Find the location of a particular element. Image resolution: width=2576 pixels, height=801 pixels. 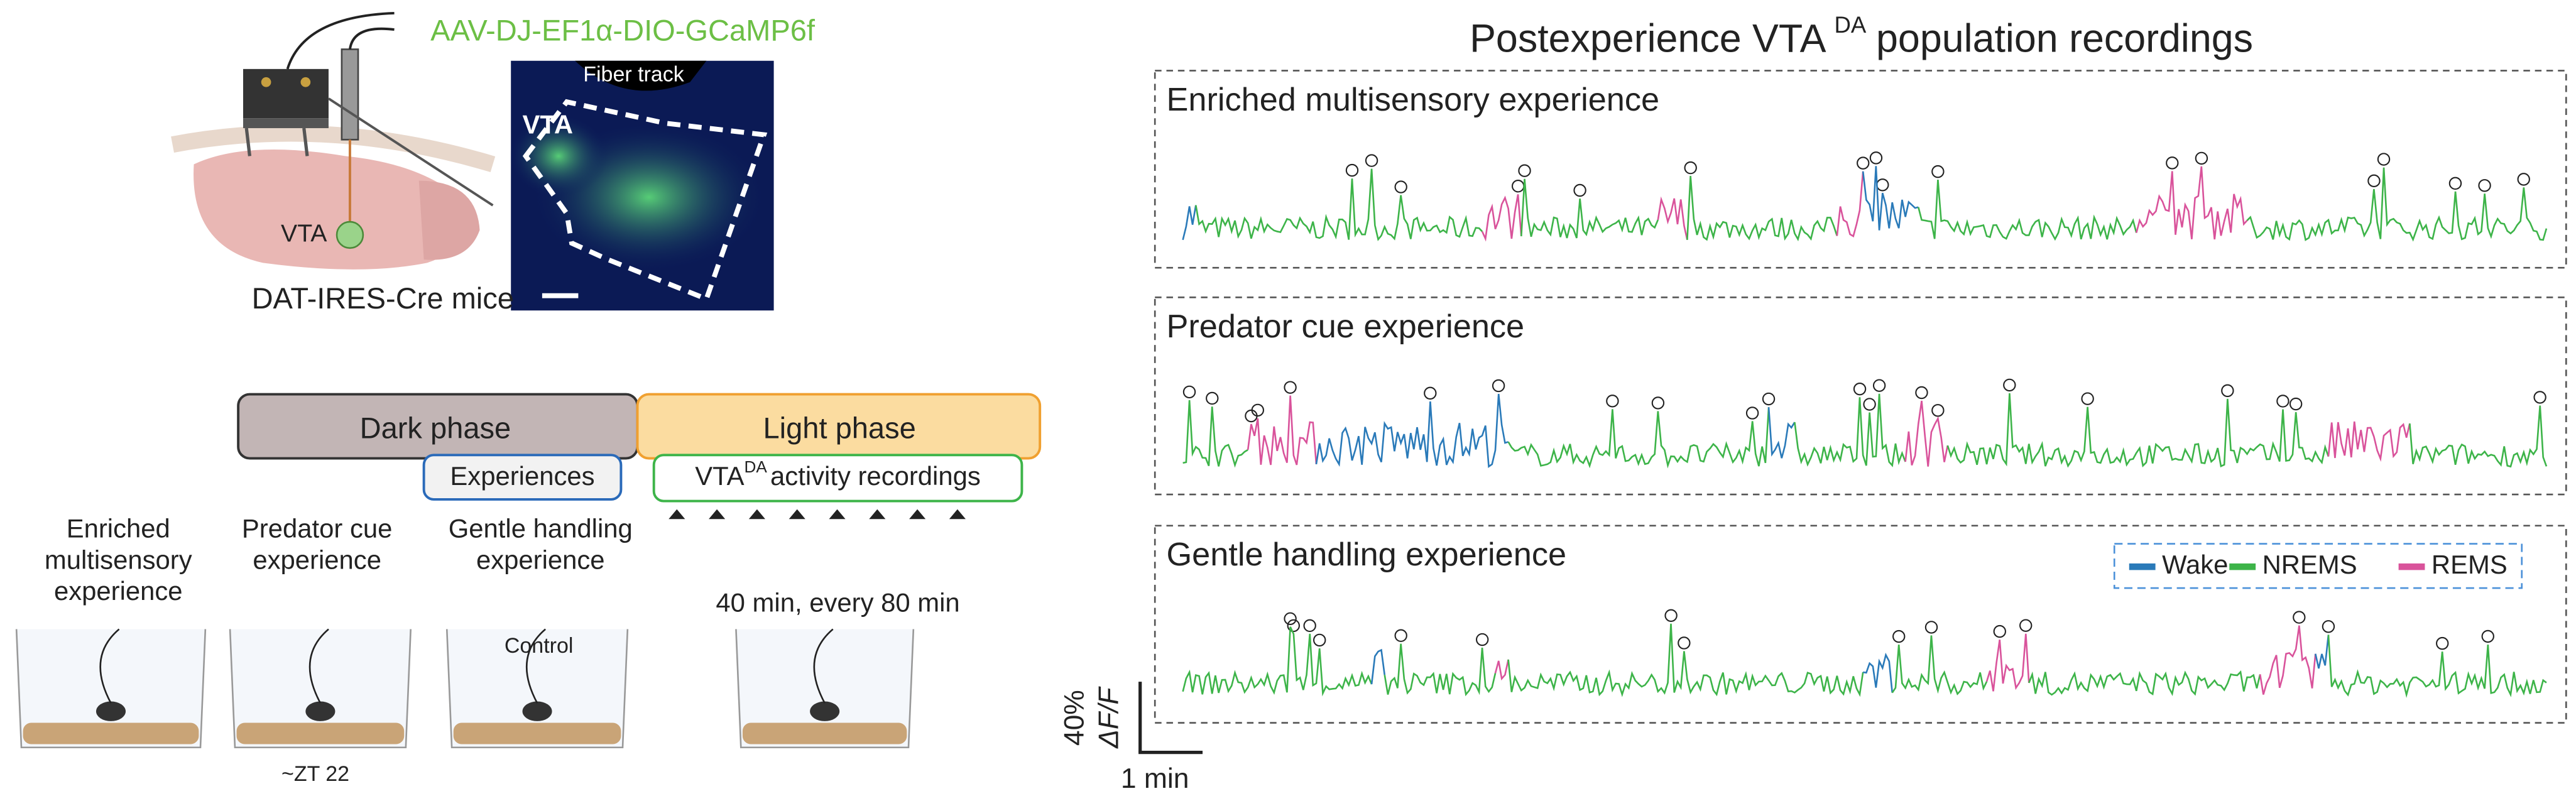

condition-label: multisensory is located at coordinates (118, 559).